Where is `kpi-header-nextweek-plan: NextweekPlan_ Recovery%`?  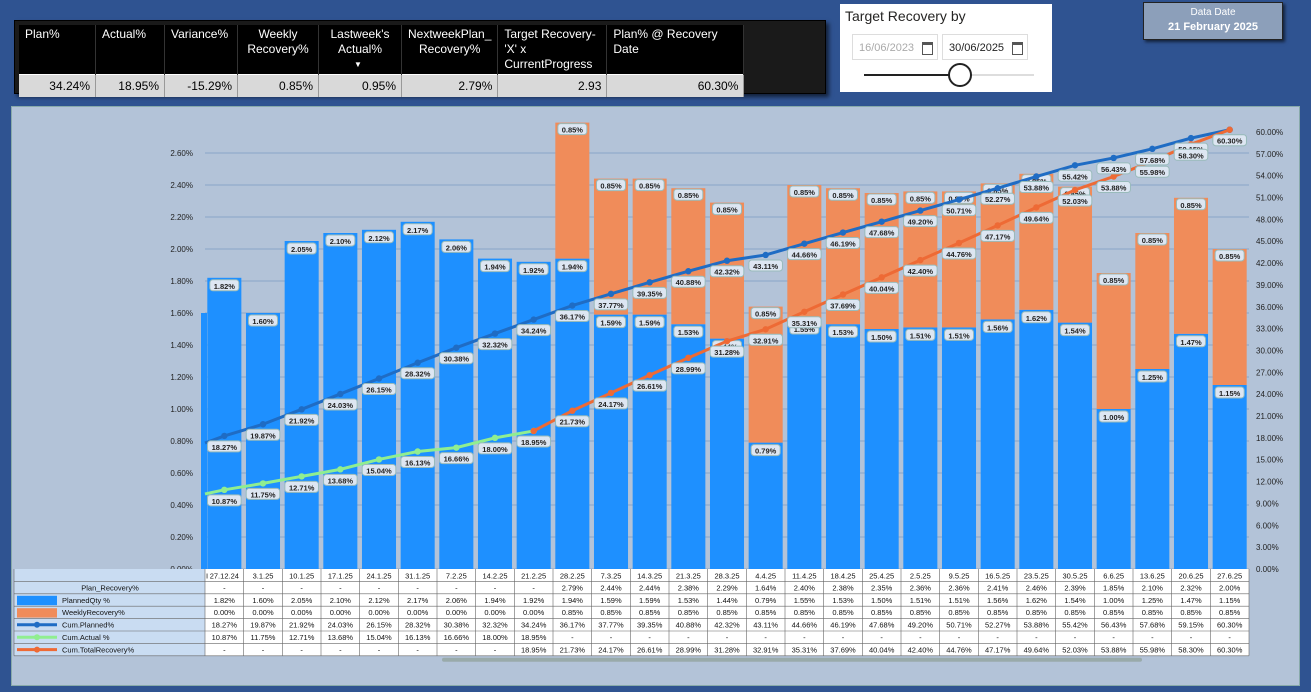 kpi-header-nextweek-plan: NextweekPlan_ Recovery% is located at coordinates (450, 50).